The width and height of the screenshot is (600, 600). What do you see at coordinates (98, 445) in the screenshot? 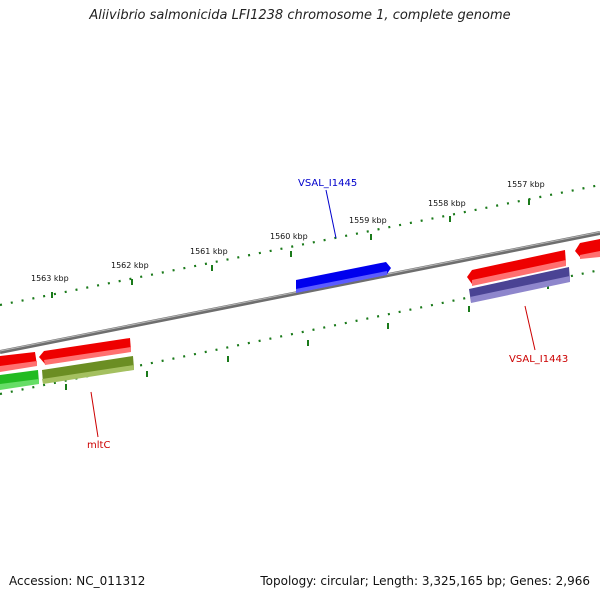
I see `label-mltc: mltC` at bounding box center [98, 445].